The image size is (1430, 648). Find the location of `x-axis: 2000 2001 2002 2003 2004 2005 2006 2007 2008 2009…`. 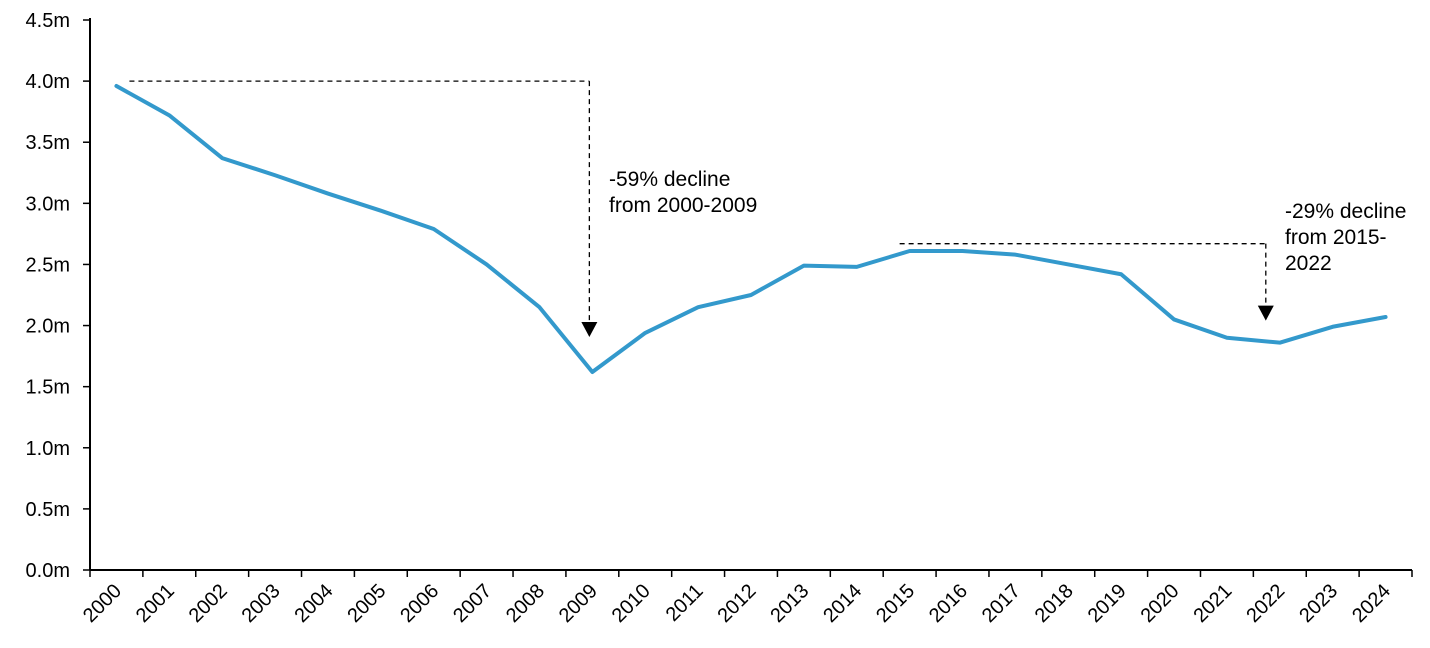

x-axis: 2000 2001 2002 2003 2004 2005 2006 2007 2008 2009… is located at coordinates (746, 598).